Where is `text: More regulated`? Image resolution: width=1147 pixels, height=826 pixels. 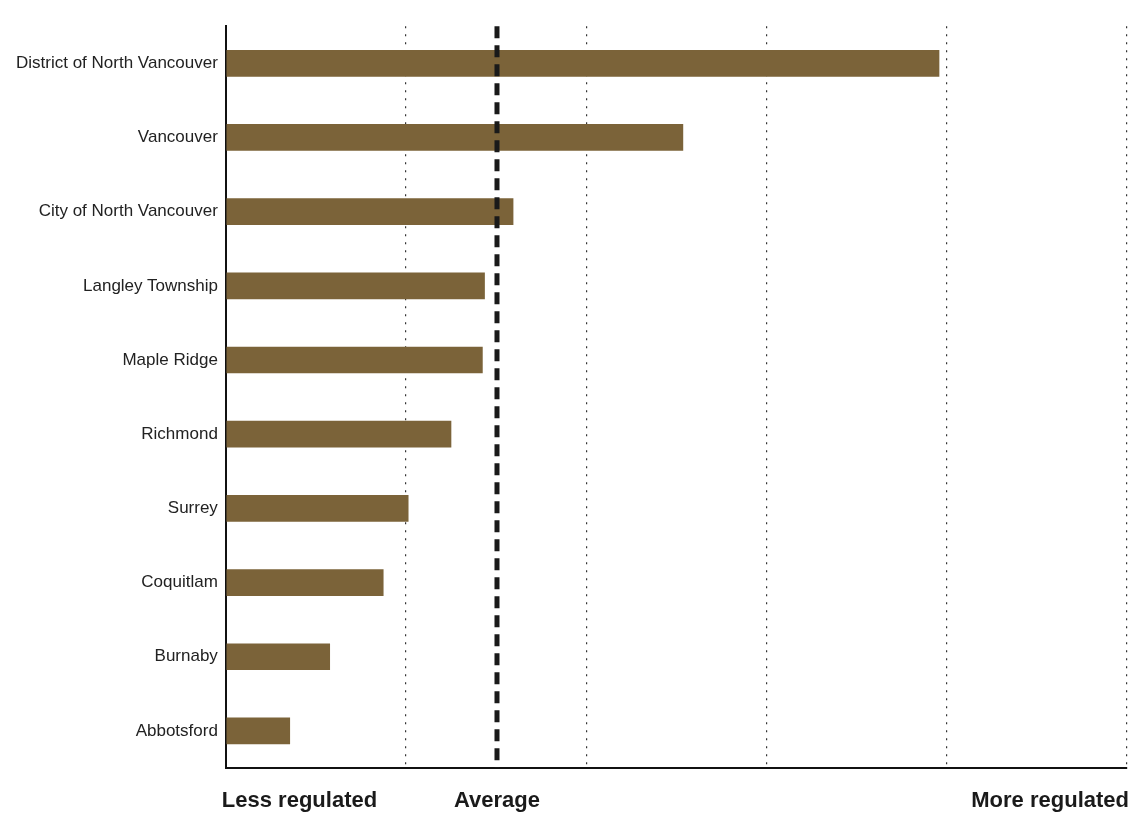
text: More regulated is located at coordinates (1050, 800).